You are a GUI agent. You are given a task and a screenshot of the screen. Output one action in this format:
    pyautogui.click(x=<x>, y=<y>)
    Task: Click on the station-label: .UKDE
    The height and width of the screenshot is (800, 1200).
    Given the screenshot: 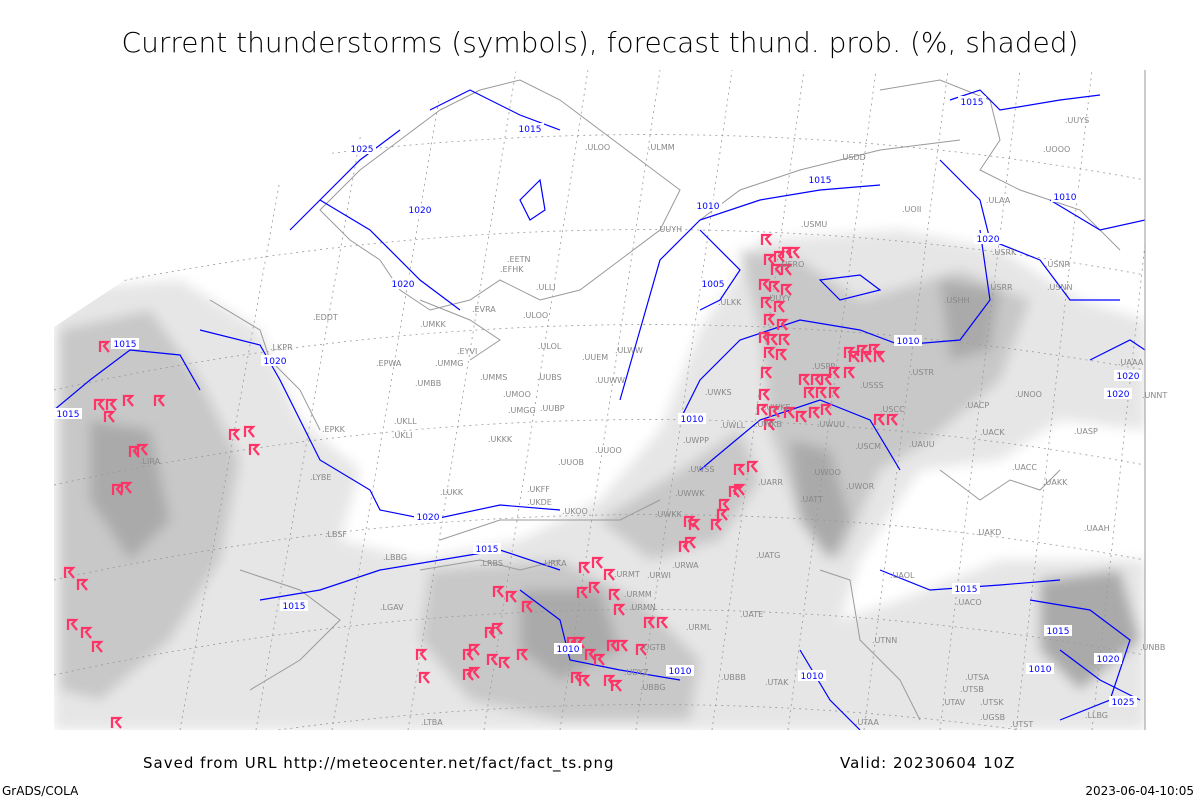 What is the action you would take?
    pyautogui.click(x=539, y=502)
    